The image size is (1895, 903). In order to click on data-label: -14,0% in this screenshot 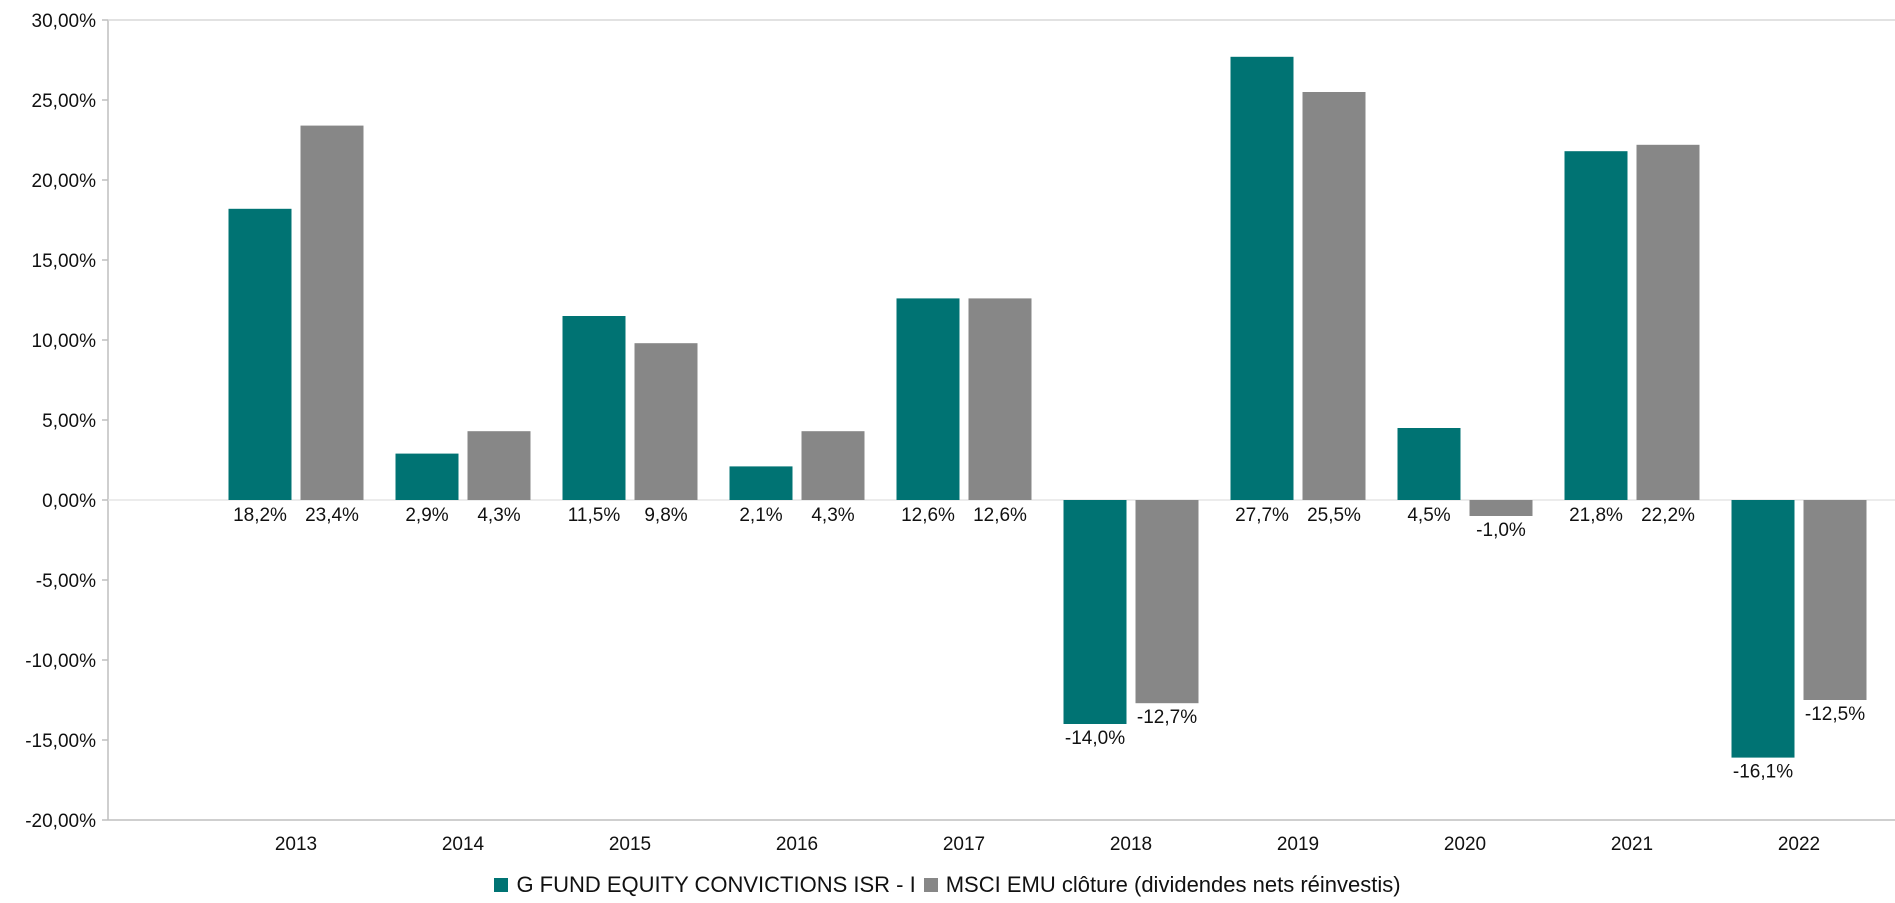, I will do `click(1095, 738)`.